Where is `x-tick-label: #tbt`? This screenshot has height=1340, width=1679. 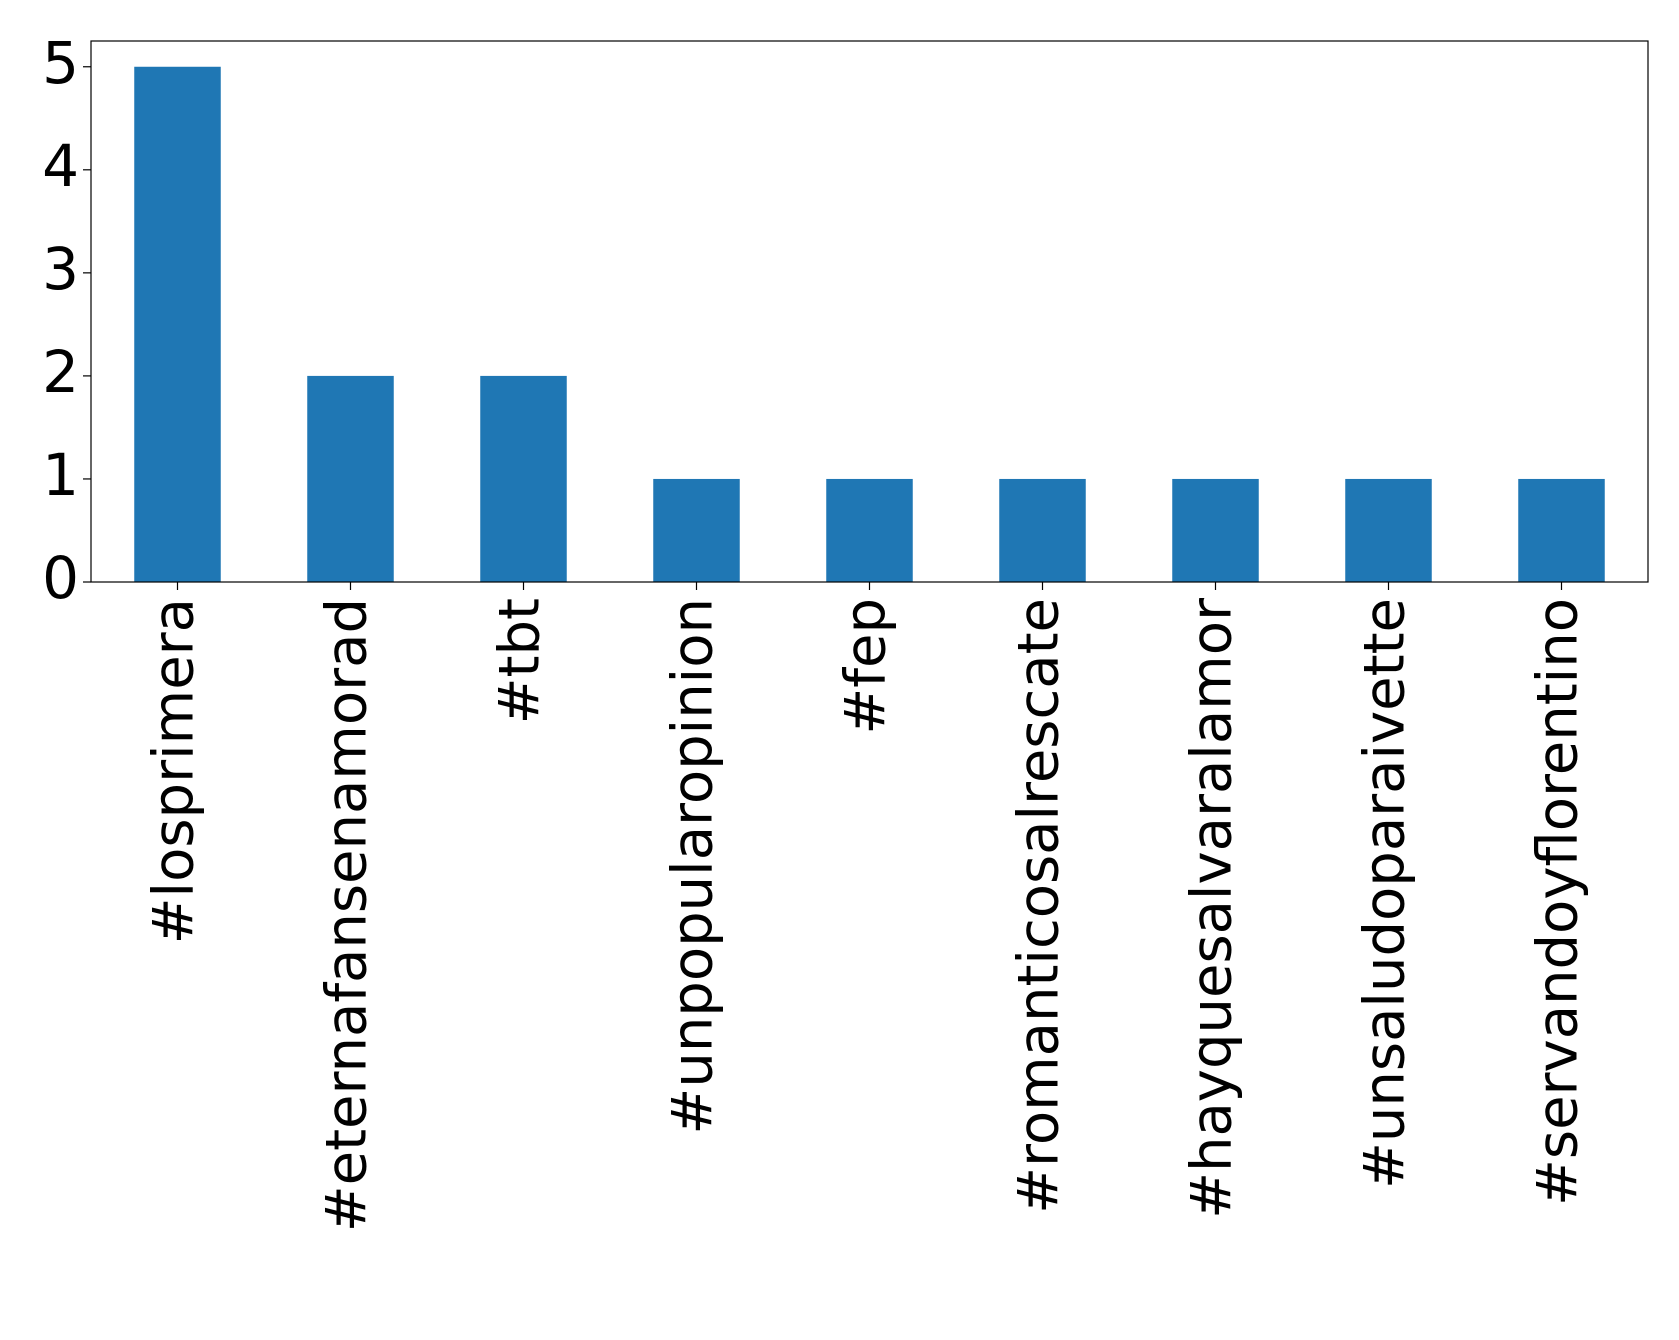
x-tick-label: #tbt is located at coordinates (520, 661).